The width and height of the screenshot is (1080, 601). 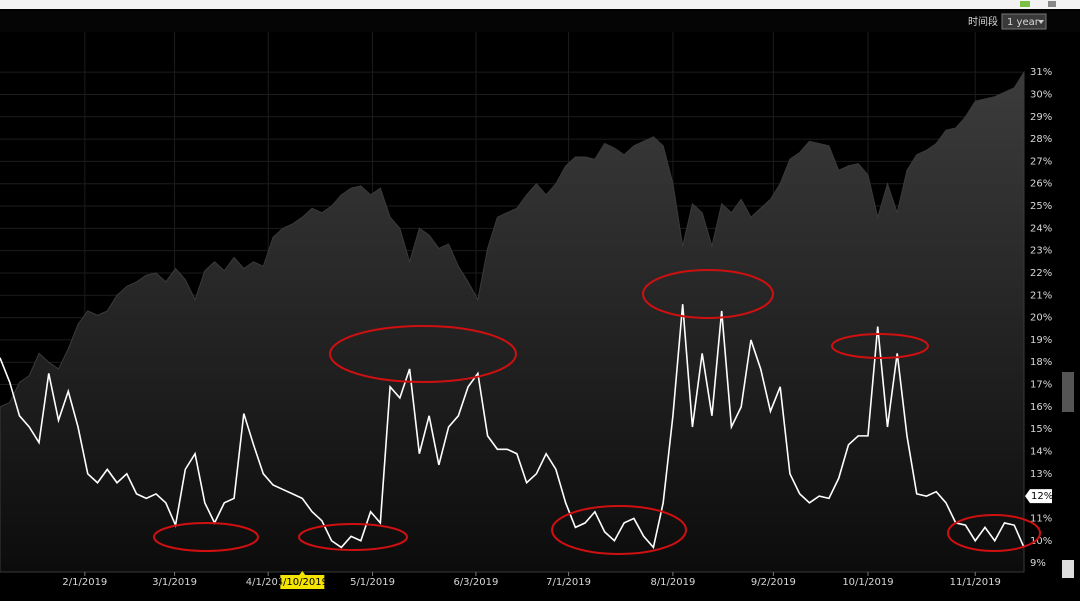 I want to click on x-tick-label: 5/1/2019, so click(x=372, y=582).